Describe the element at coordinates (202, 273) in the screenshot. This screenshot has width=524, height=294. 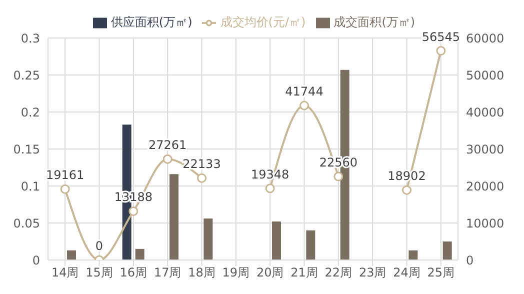
I see `x-tick-label: 18周` at that location.